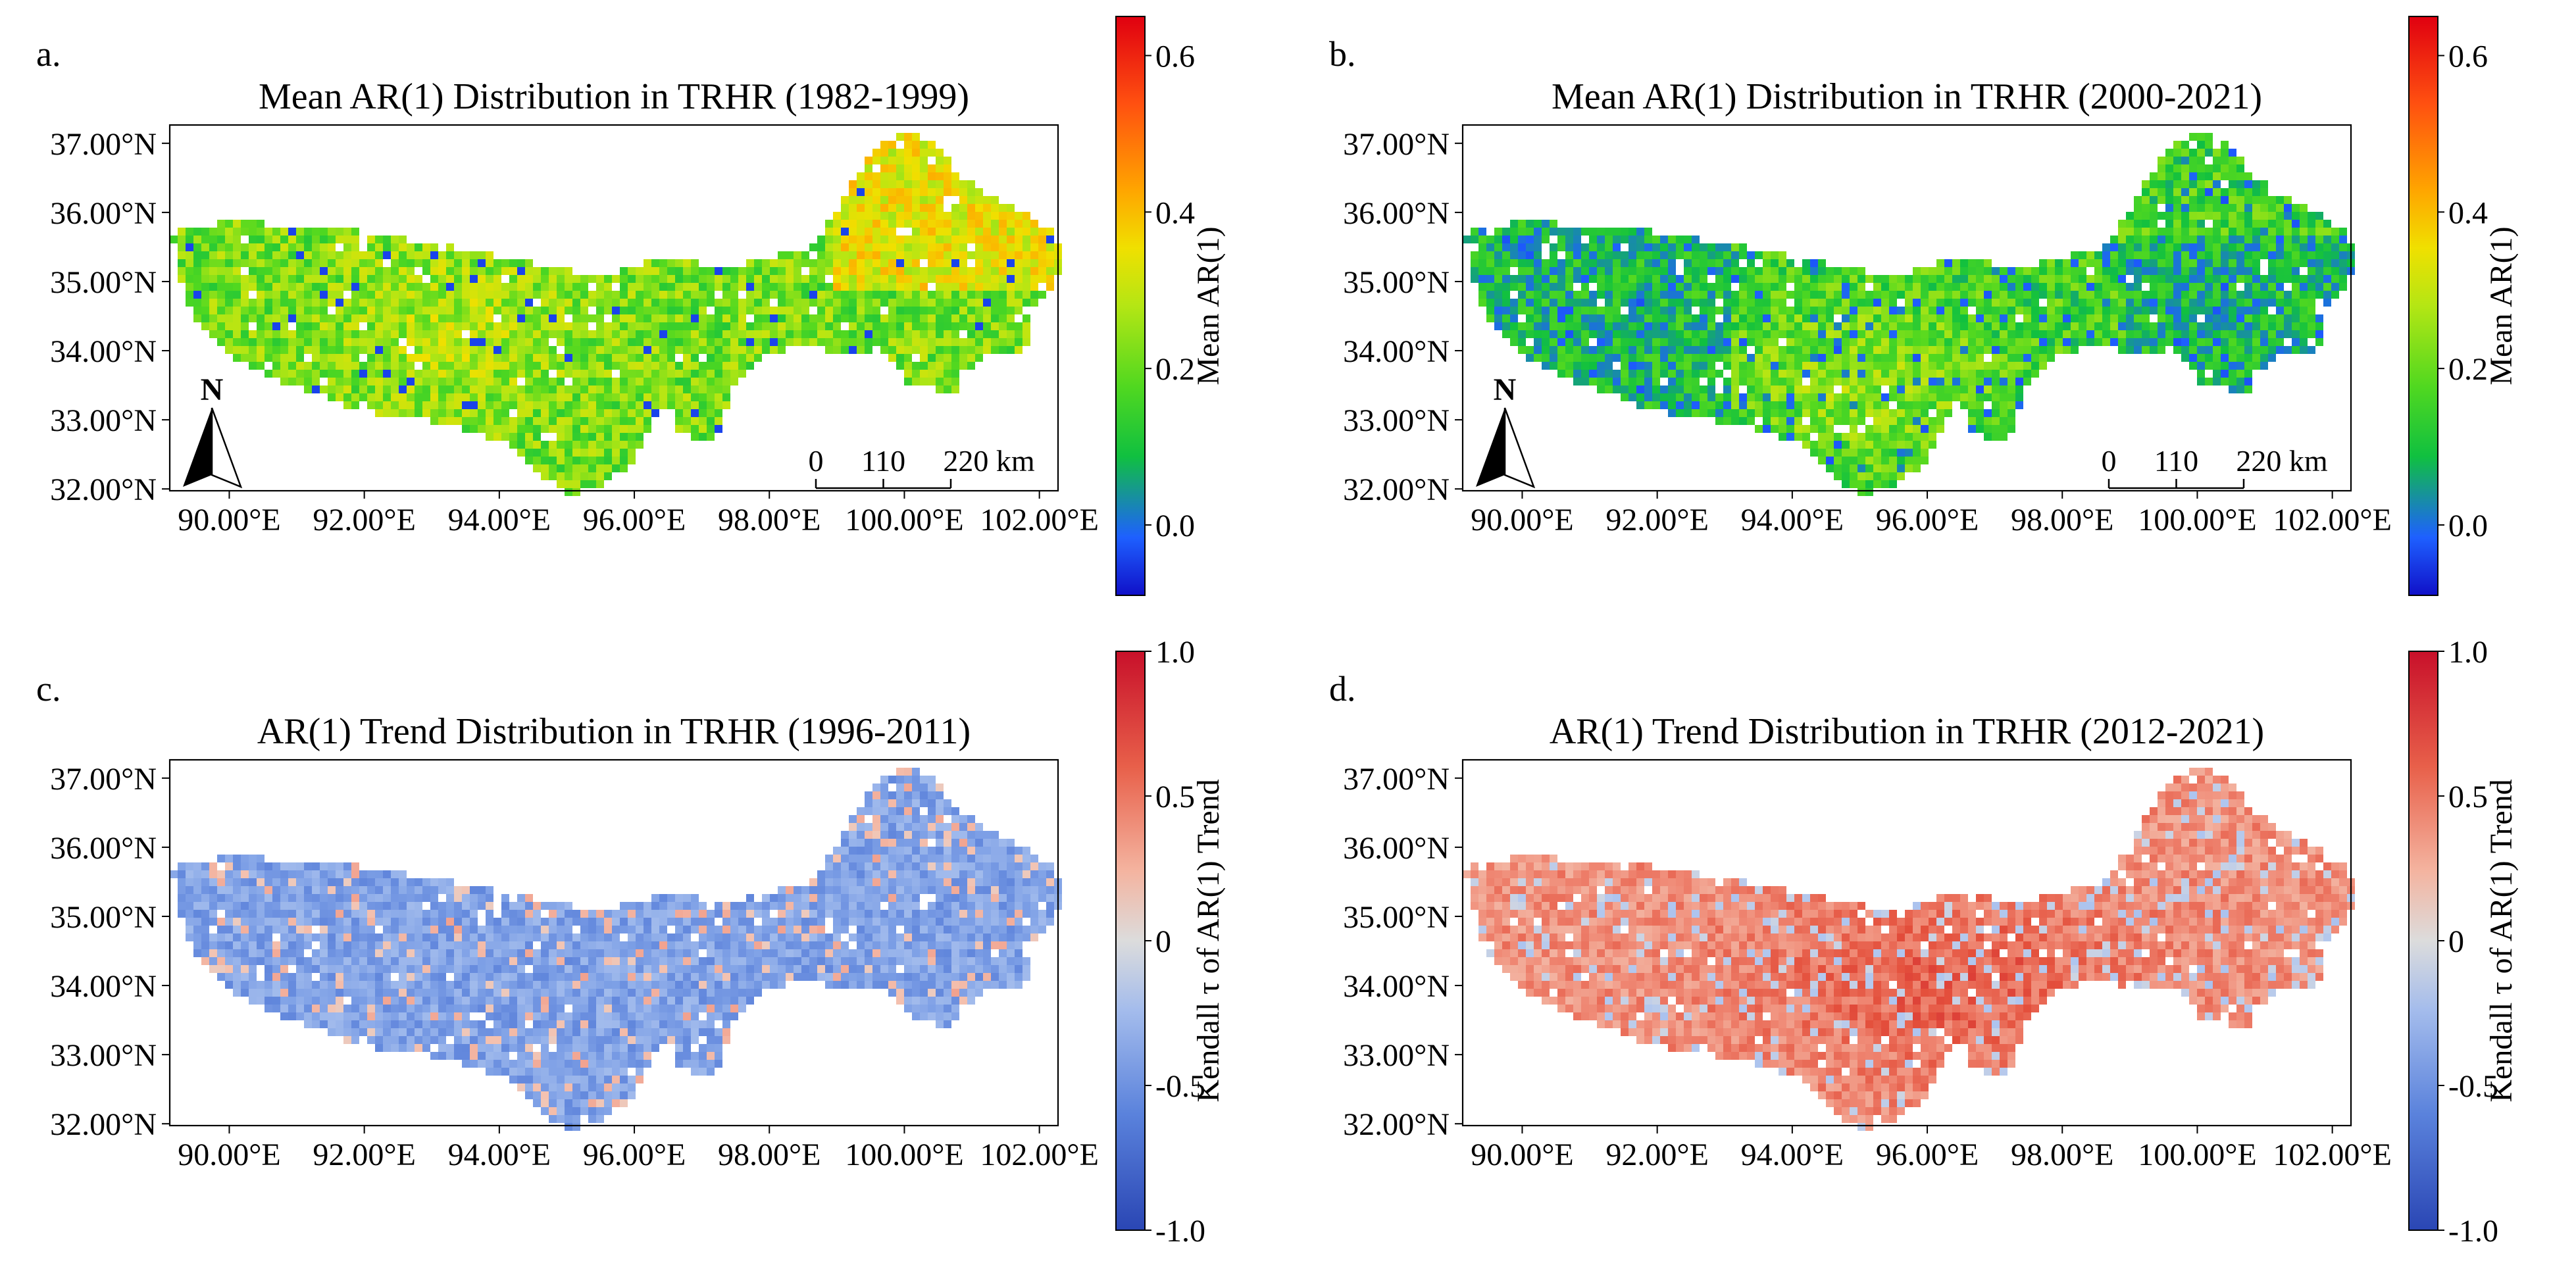  Describe the element at coordinates (103, 352) in the screenshot. I see `y-tick-label: 34.00°N` at that location.